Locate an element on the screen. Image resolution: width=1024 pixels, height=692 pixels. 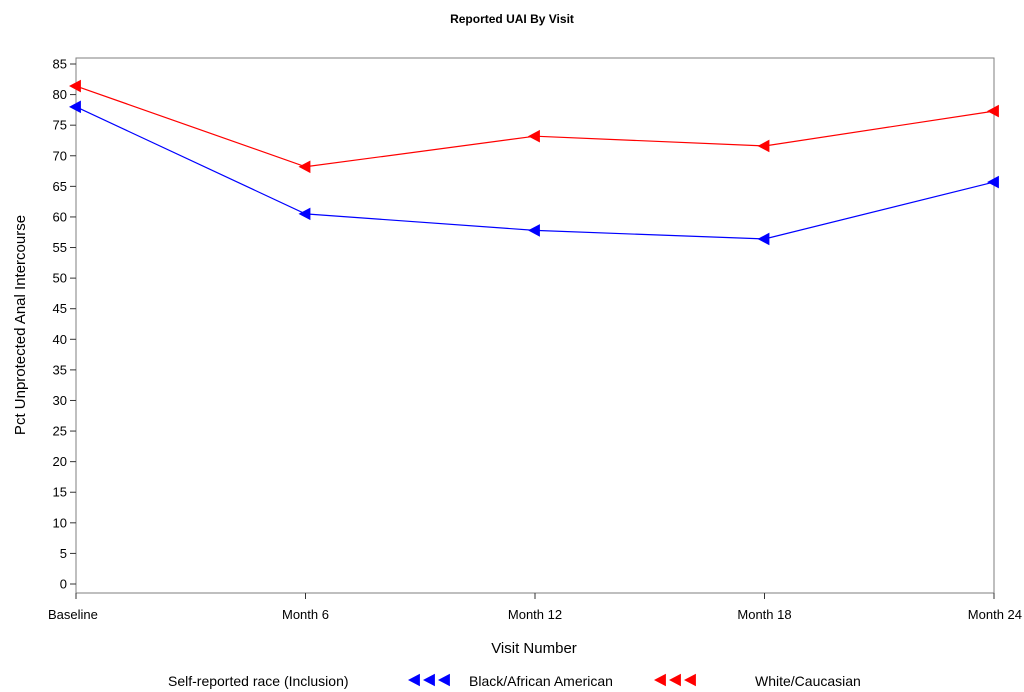
legend-item: Black/African American is located at coordinates (510, 681).